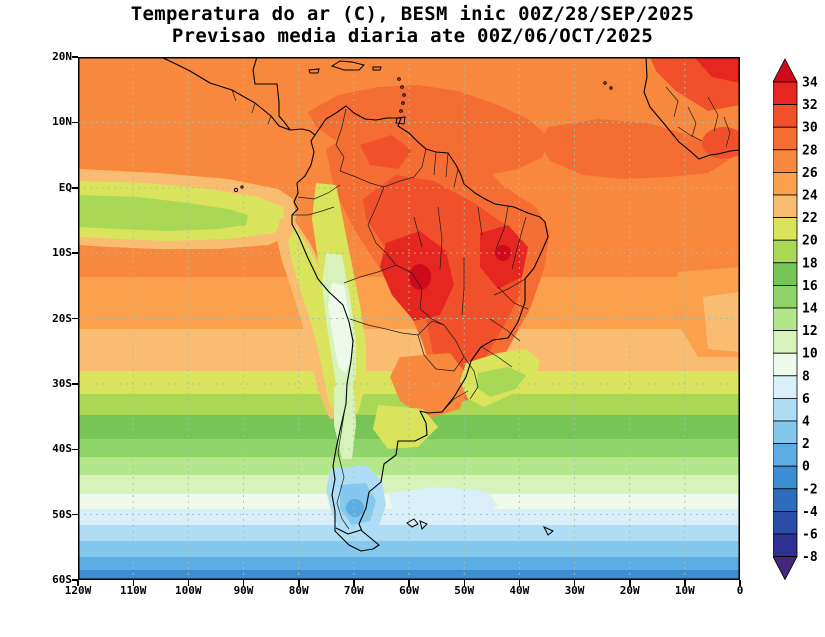  What do you see at coordinates (698, 117) in the screenshot?
I see `africa-borders` at bounding box center [698, 117].